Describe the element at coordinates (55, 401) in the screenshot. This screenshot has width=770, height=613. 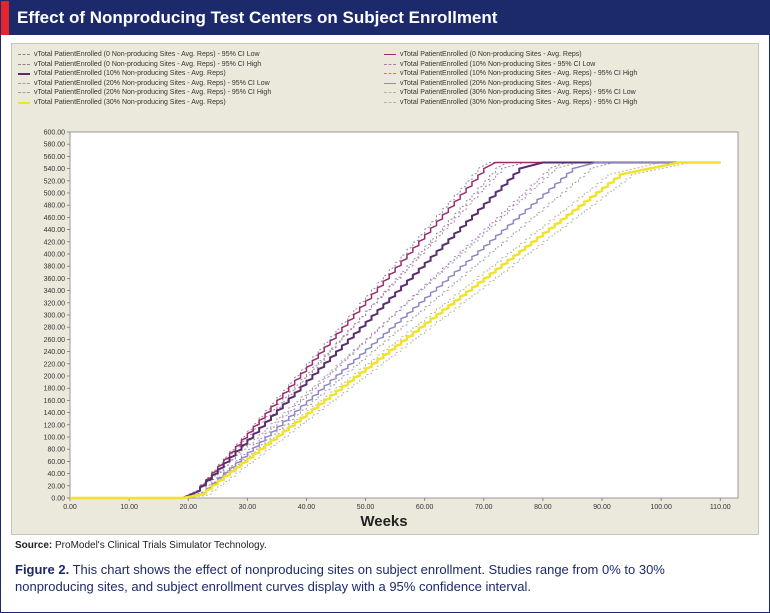
I see `y-tick-label: 160.00` at that location.